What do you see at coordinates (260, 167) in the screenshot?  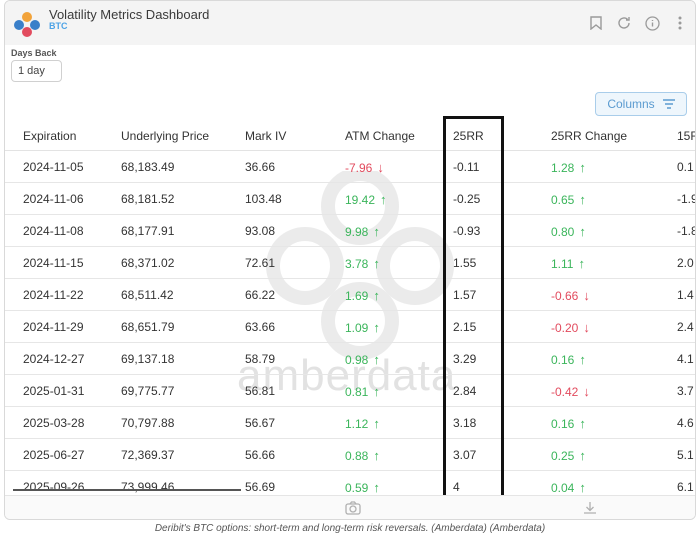 I see `cell-mark-iv-value: 36.66` at bounding box center [260, 167].